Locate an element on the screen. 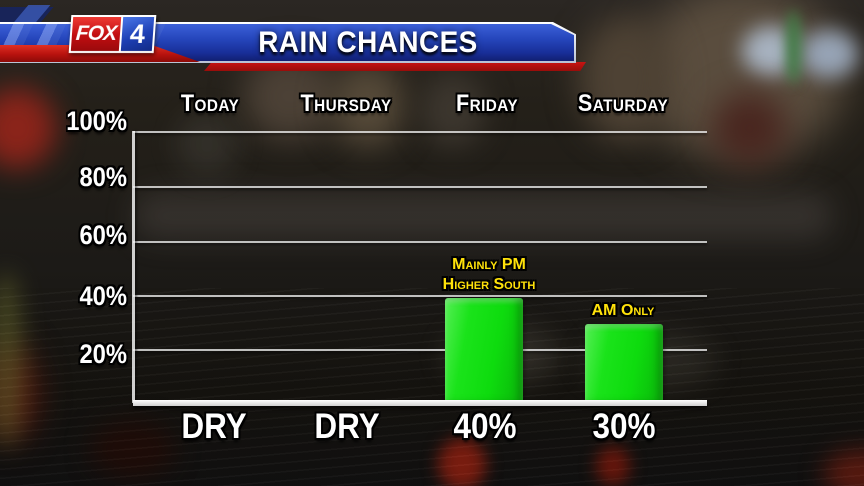 The image size is (864, 486). annotation-line: AM Only is located at coordinates (623, 310).